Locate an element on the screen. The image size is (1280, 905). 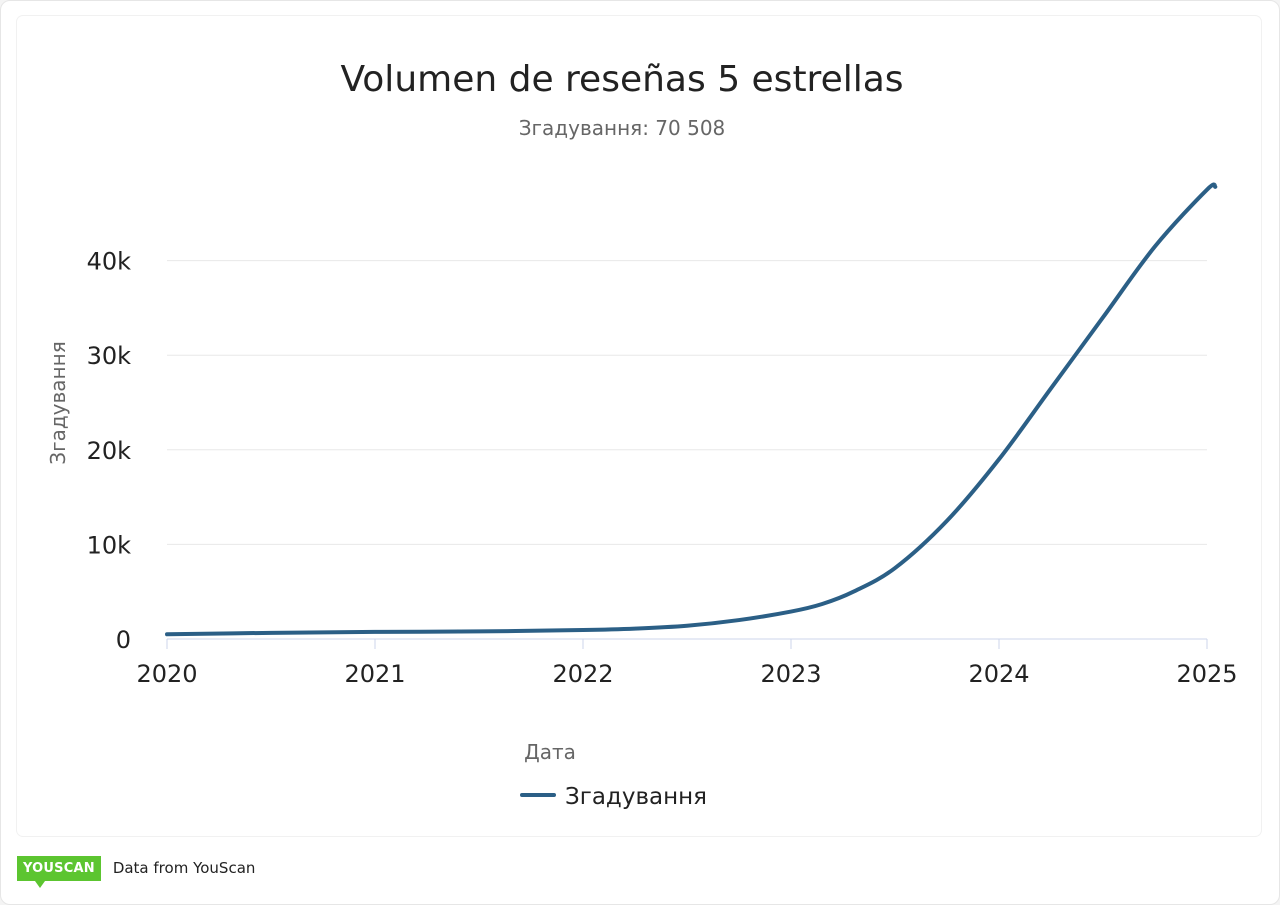
y-axis: 0 10k 20k 30k 40k is located at coordinates (109, 451).